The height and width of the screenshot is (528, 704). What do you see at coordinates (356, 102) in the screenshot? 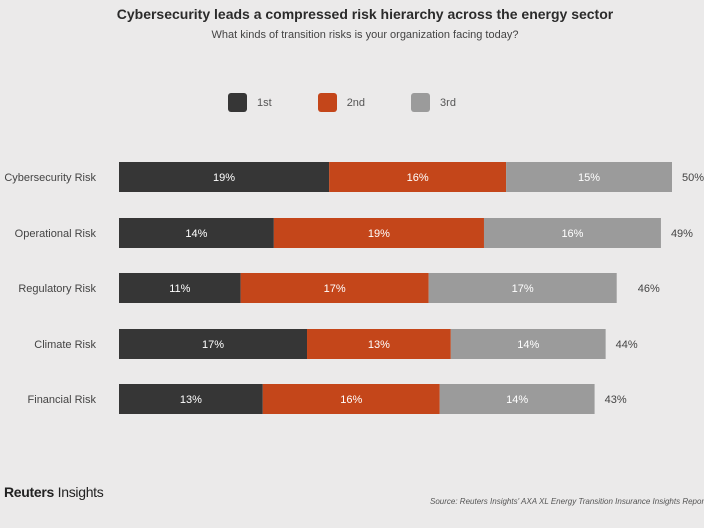
I see `legend-label: 2nd` at bounding box center [356, 102].